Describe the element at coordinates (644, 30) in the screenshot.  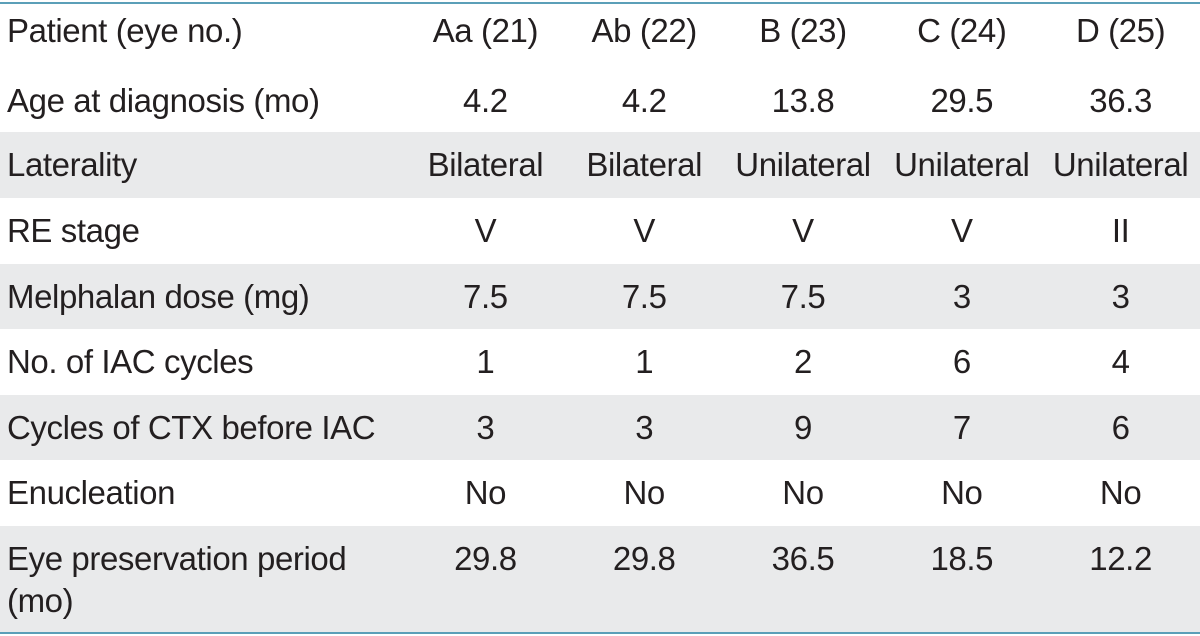
I see `header-col-ab: Ab (22)` at that location.